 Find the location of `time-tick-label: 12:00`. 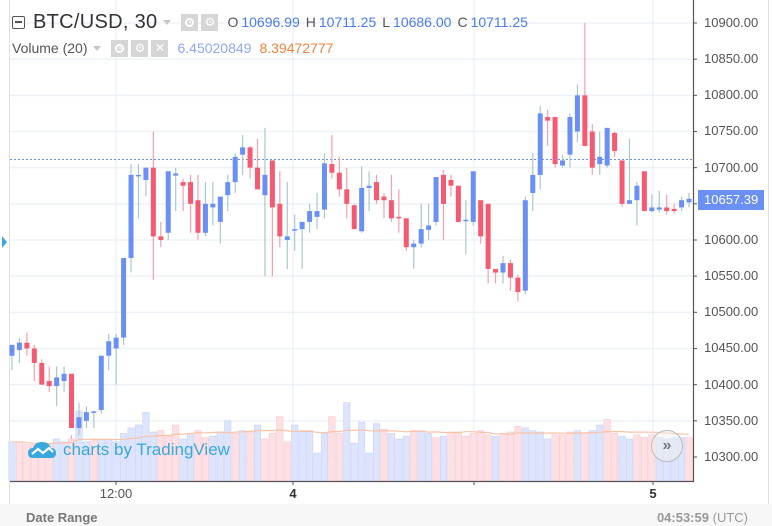

time-tick-label: 12:00 is located at coordinates (116, 493).